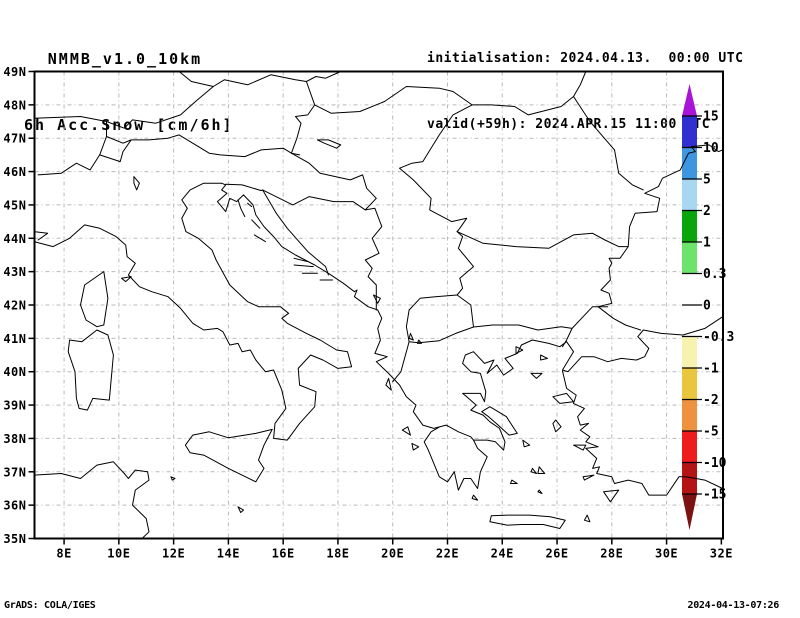  Describe the element at coordinates (711, 432) in the screenshot. I see `colorbar-tick-label: -5` at that location.